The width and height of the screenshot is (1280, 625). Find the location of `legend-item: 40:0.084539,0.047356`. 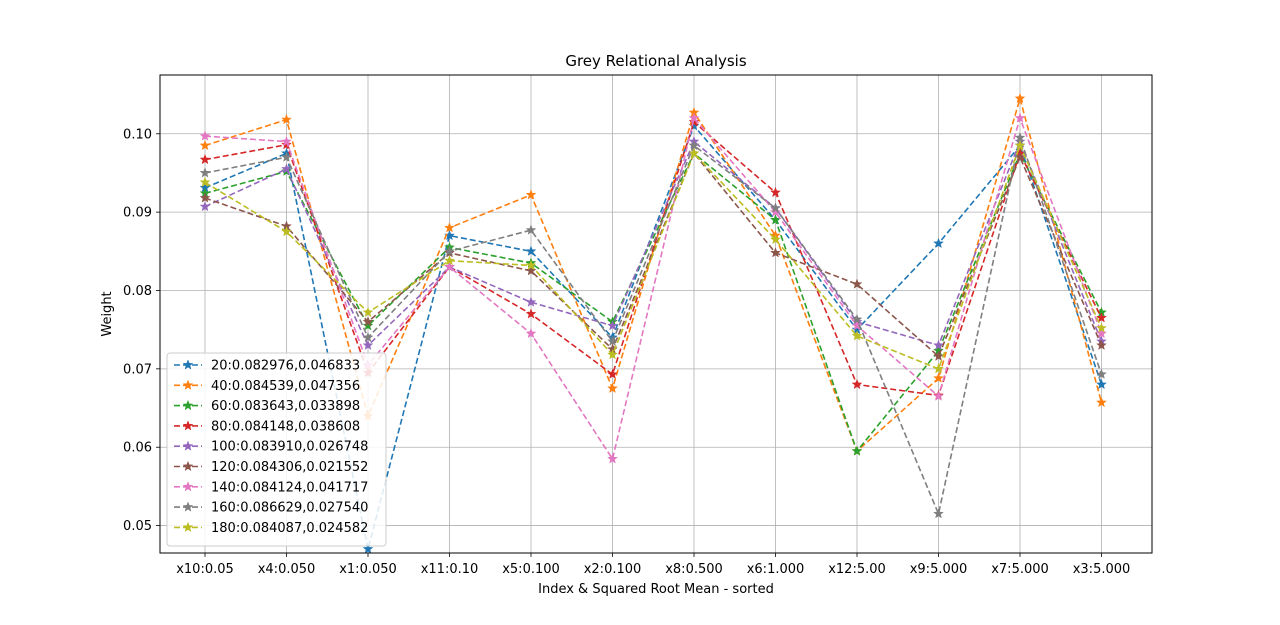

legend-item: 40:0.084539,0.047356 is located at coordinates (267, 386).